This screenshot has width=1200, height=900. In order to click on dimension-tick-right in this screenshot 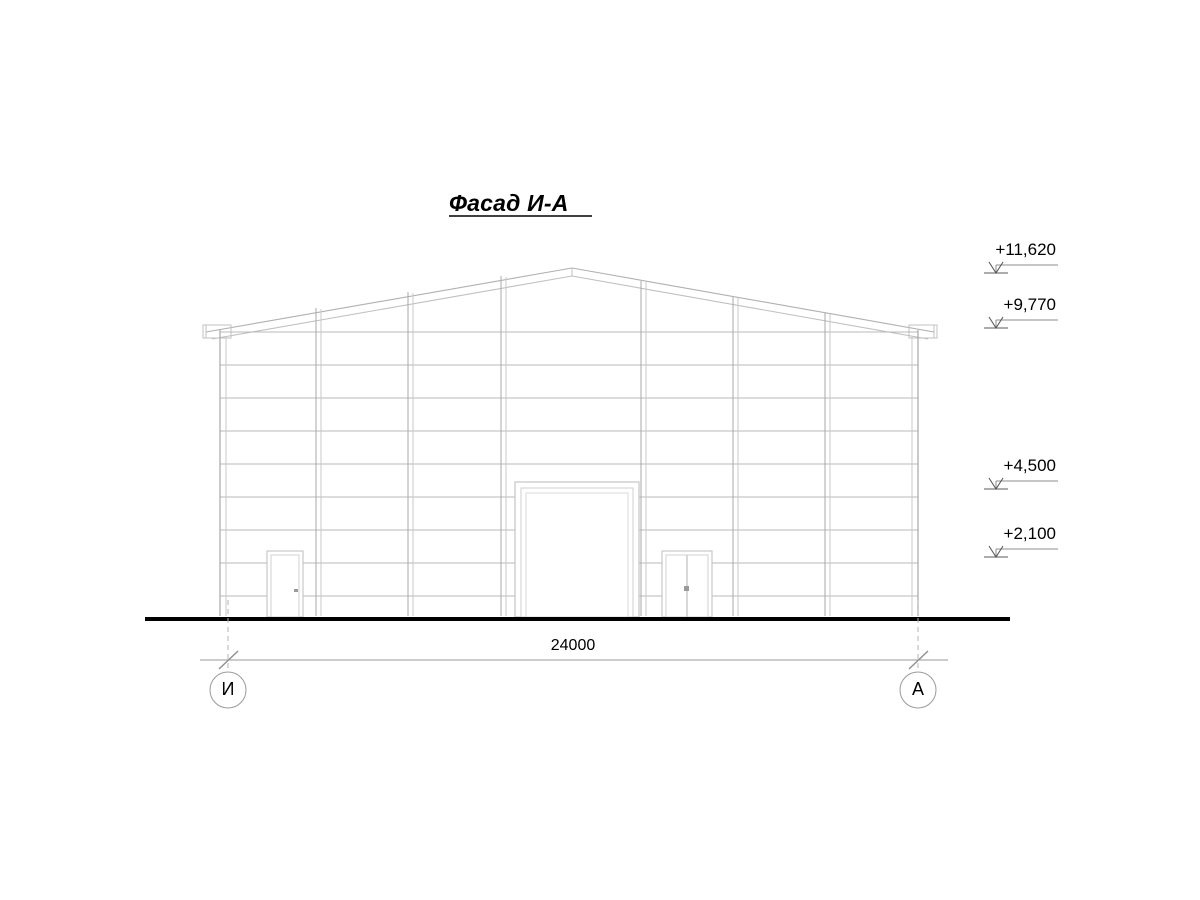, I will do `click(918, 660)`.